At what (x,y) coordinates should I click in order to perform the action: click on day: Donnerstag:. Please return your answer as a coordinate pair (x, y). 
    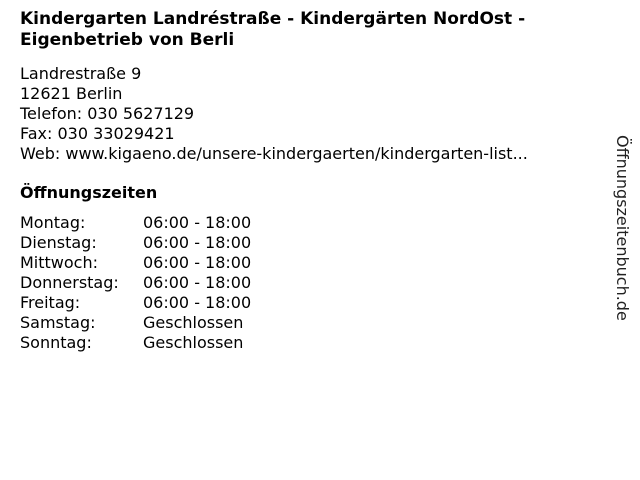
    Looking at the image, I should click on (69, 282).